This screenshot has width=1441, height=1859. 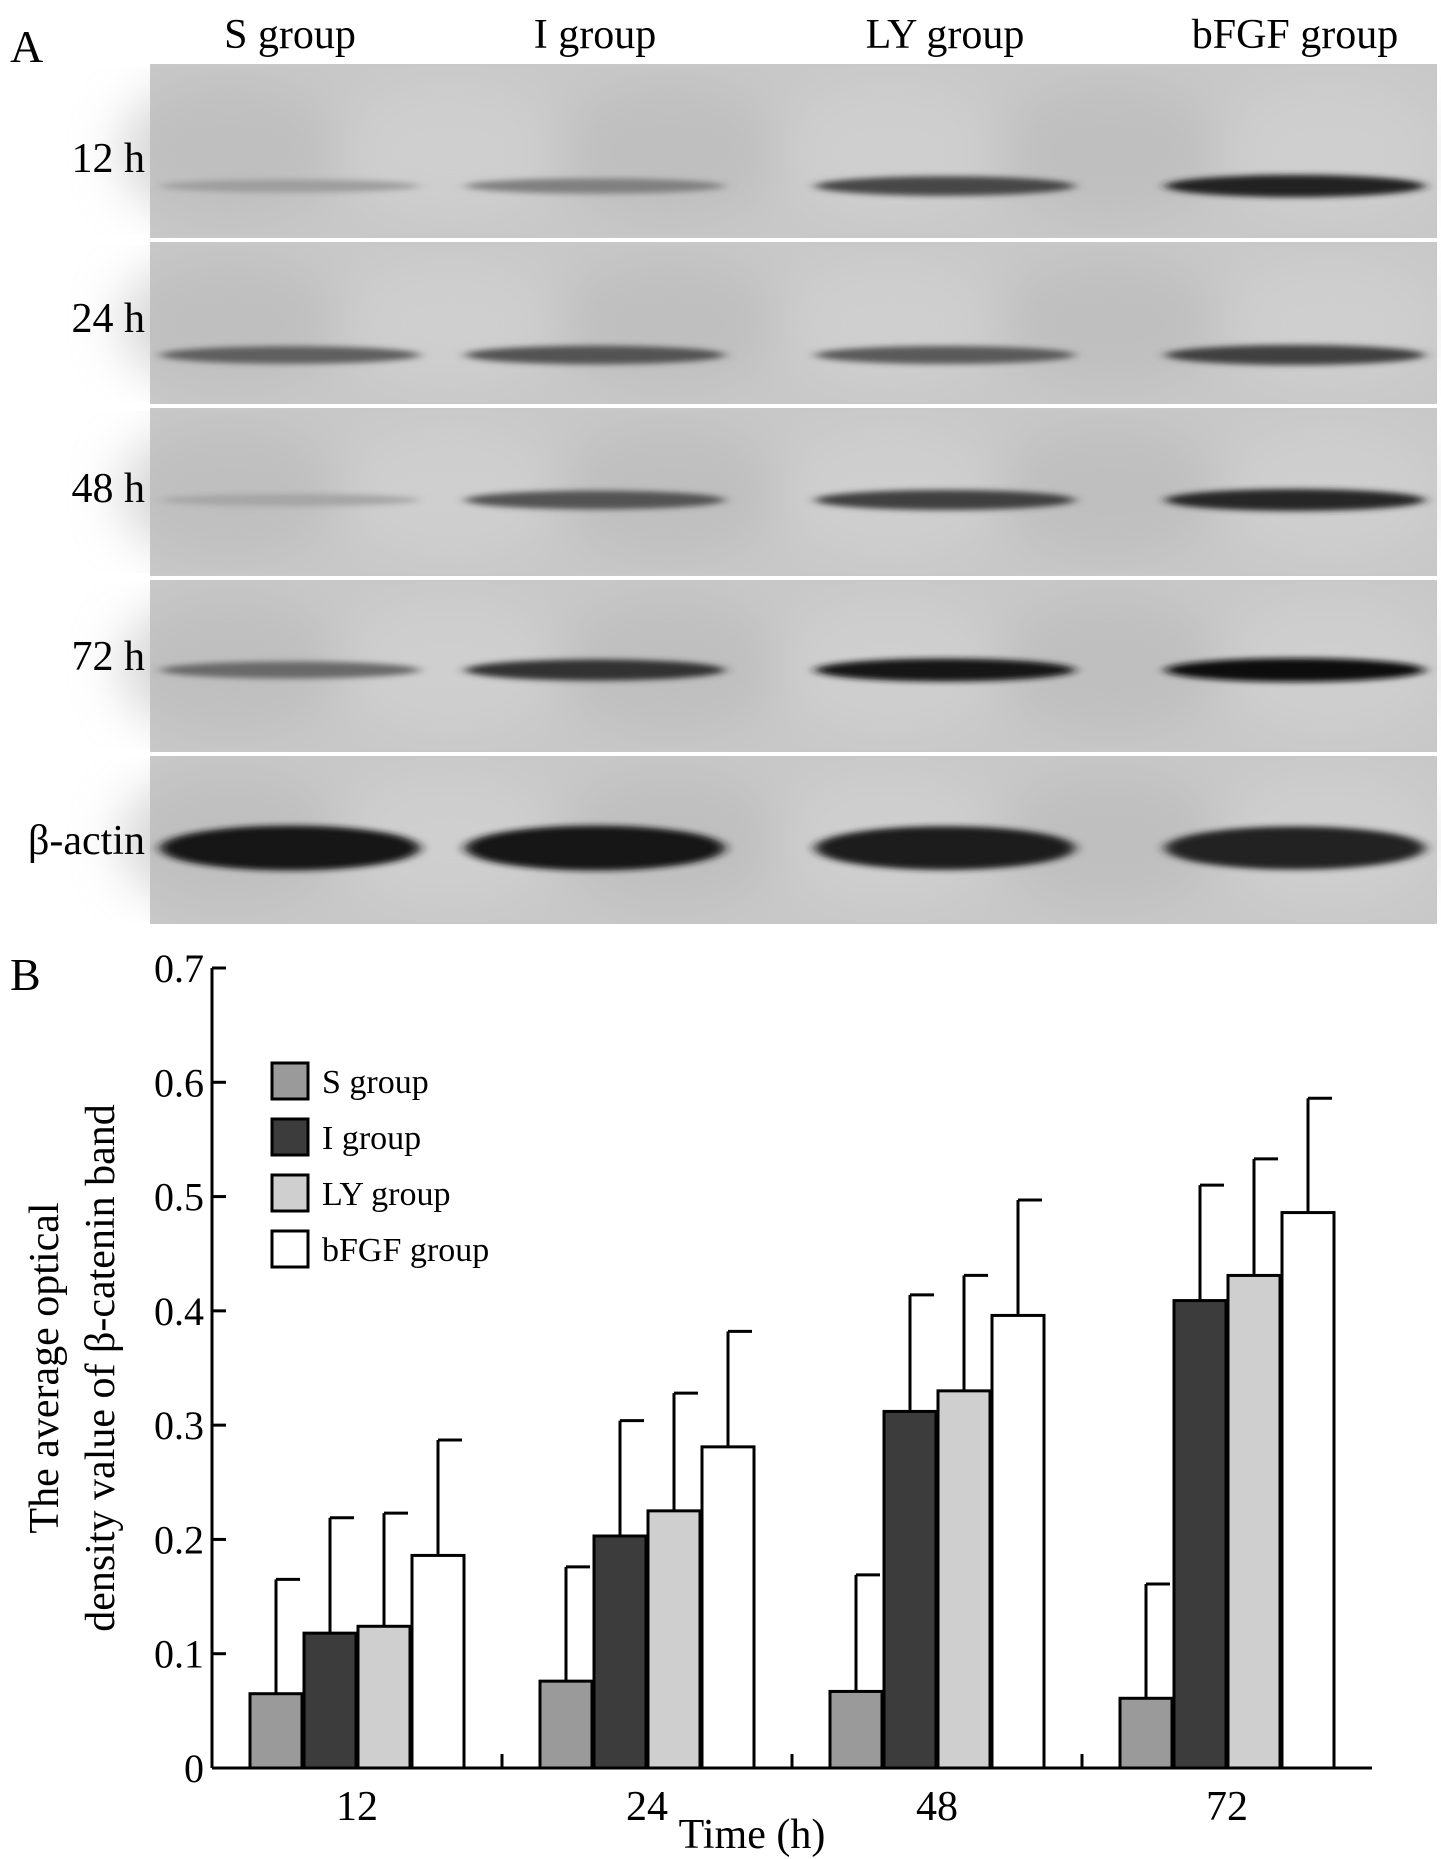 What do you see at coordinates (734, 840) in the screenshot?
I see `blot-row-actin: β-actin` at bounding box center [734, 840].